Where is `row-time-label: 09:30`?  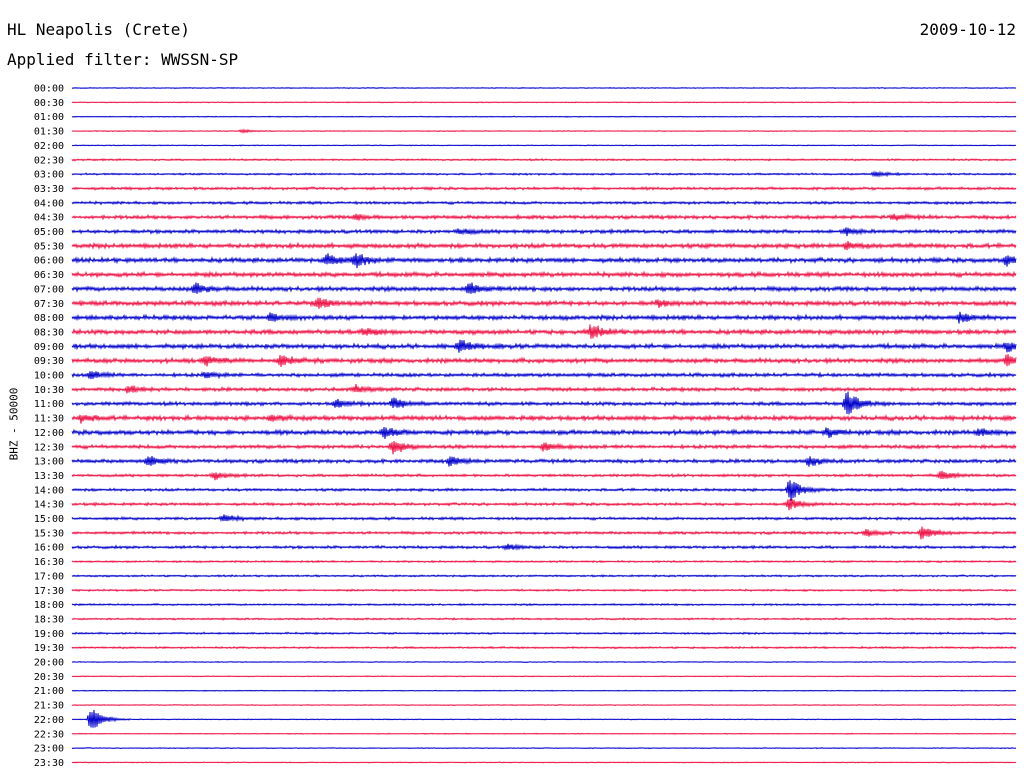 row-time-label: 09:30 is located at coordinates (49, 361).